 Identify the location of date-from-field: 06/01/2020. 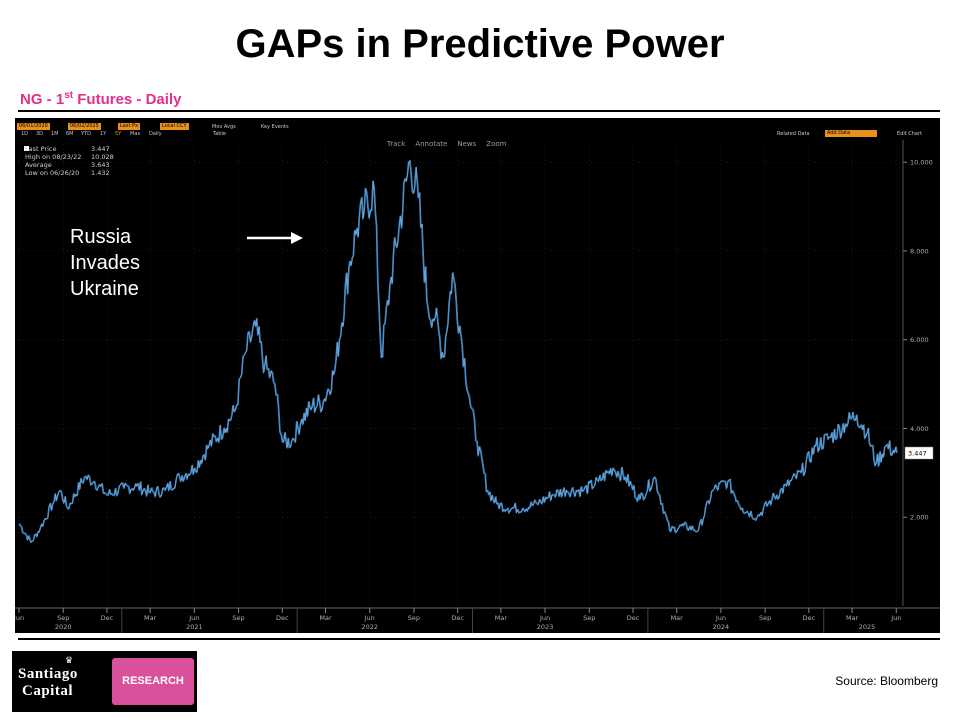
(33, 126).